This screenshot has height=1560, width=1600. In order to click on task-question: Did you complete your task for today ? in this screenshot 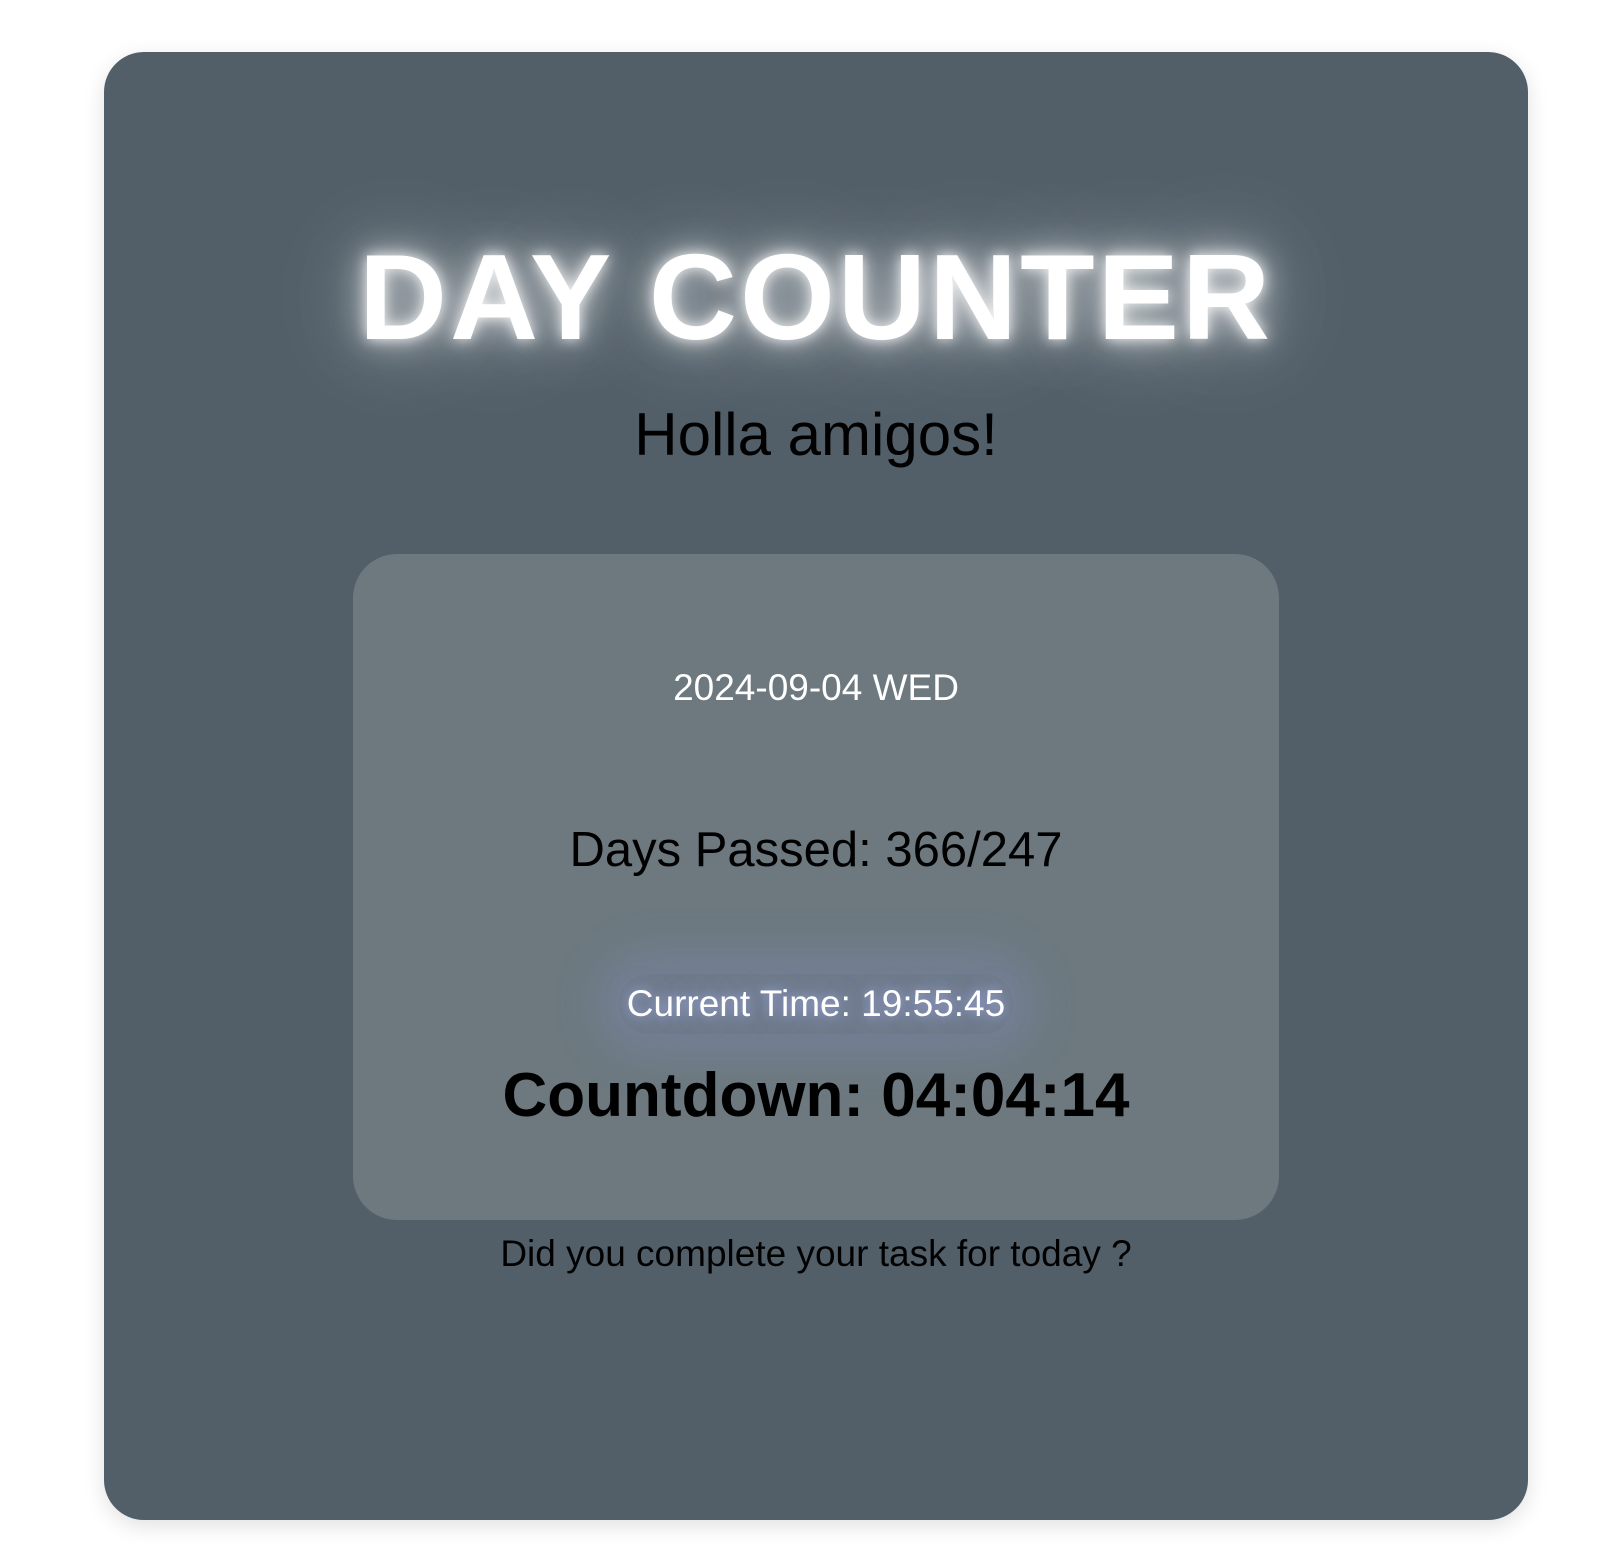, I will do `click(816, 1253)`.